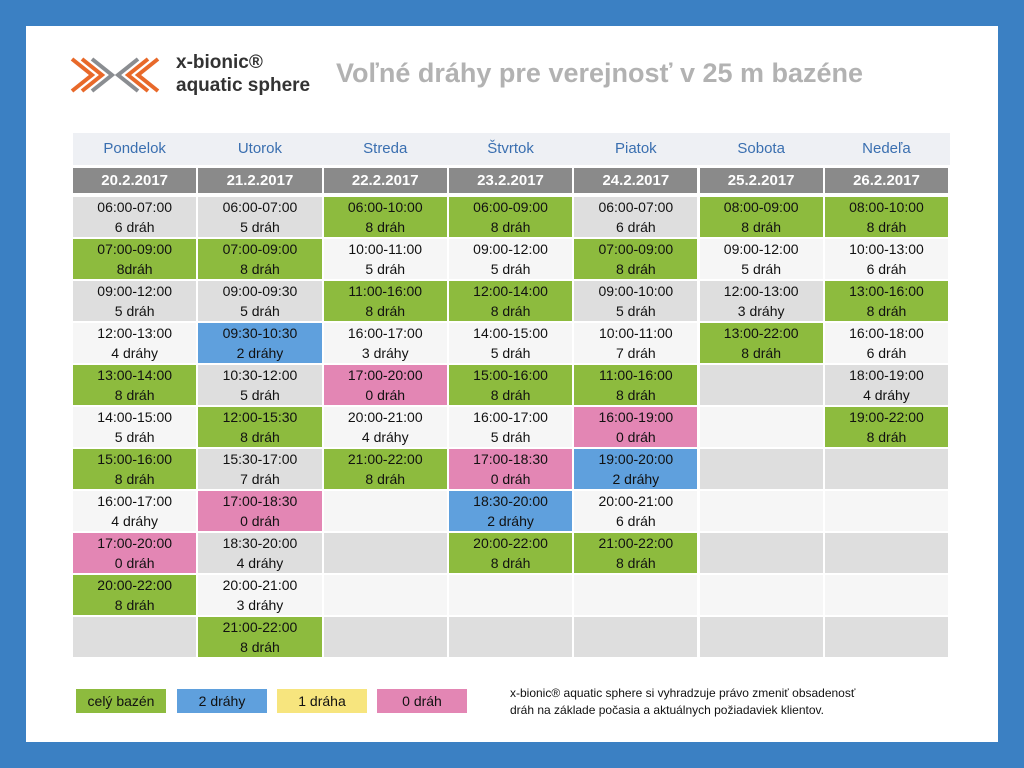  Describe the element at coordinates (510, 343) in the screenshot. I see `slot-cell: 14:00-15:00 5 dráh` at that location.